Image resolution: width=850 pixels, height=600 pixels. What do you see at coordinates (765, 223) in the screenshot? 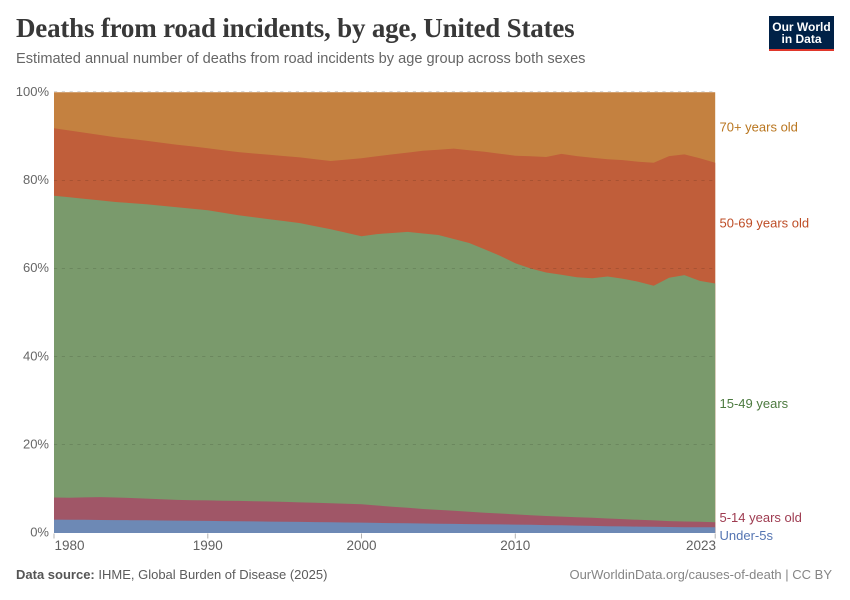
I see `svg-text: 50-69 years old` at bounding box center [765, 223].